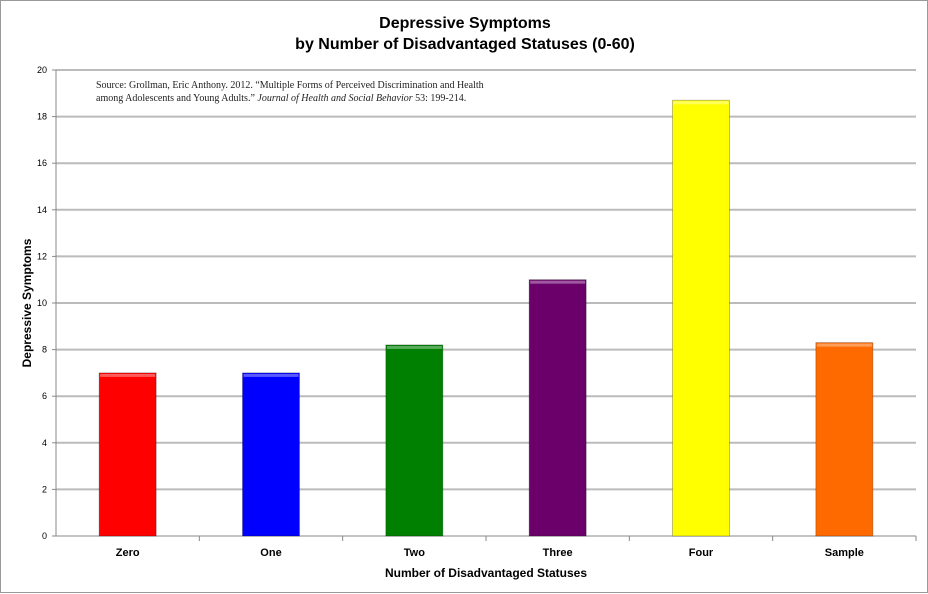 This screenshot has width=928, height=594. I want to click on y-tick-label: 4, so click(44, 443).